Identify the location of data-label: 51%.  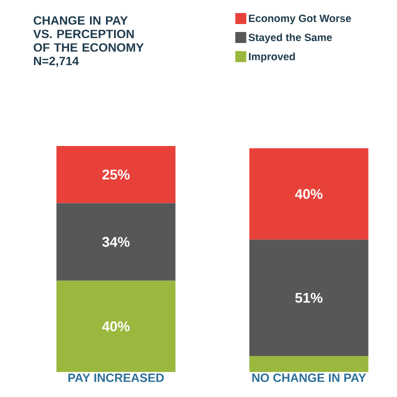
(308, 297).